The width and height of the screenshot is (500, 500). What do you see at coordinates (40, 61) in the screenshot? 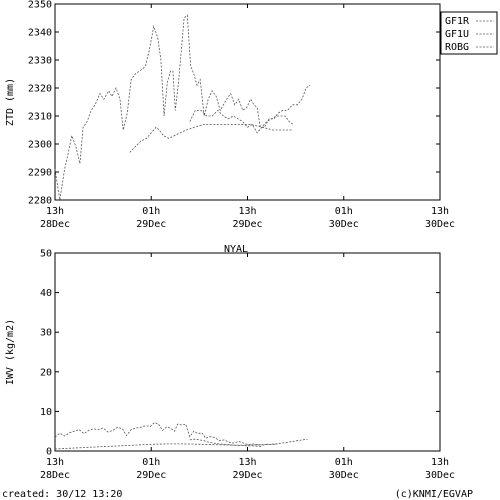
I see `ztd-ytick-label: 2330` at bounding box center [40, 61].